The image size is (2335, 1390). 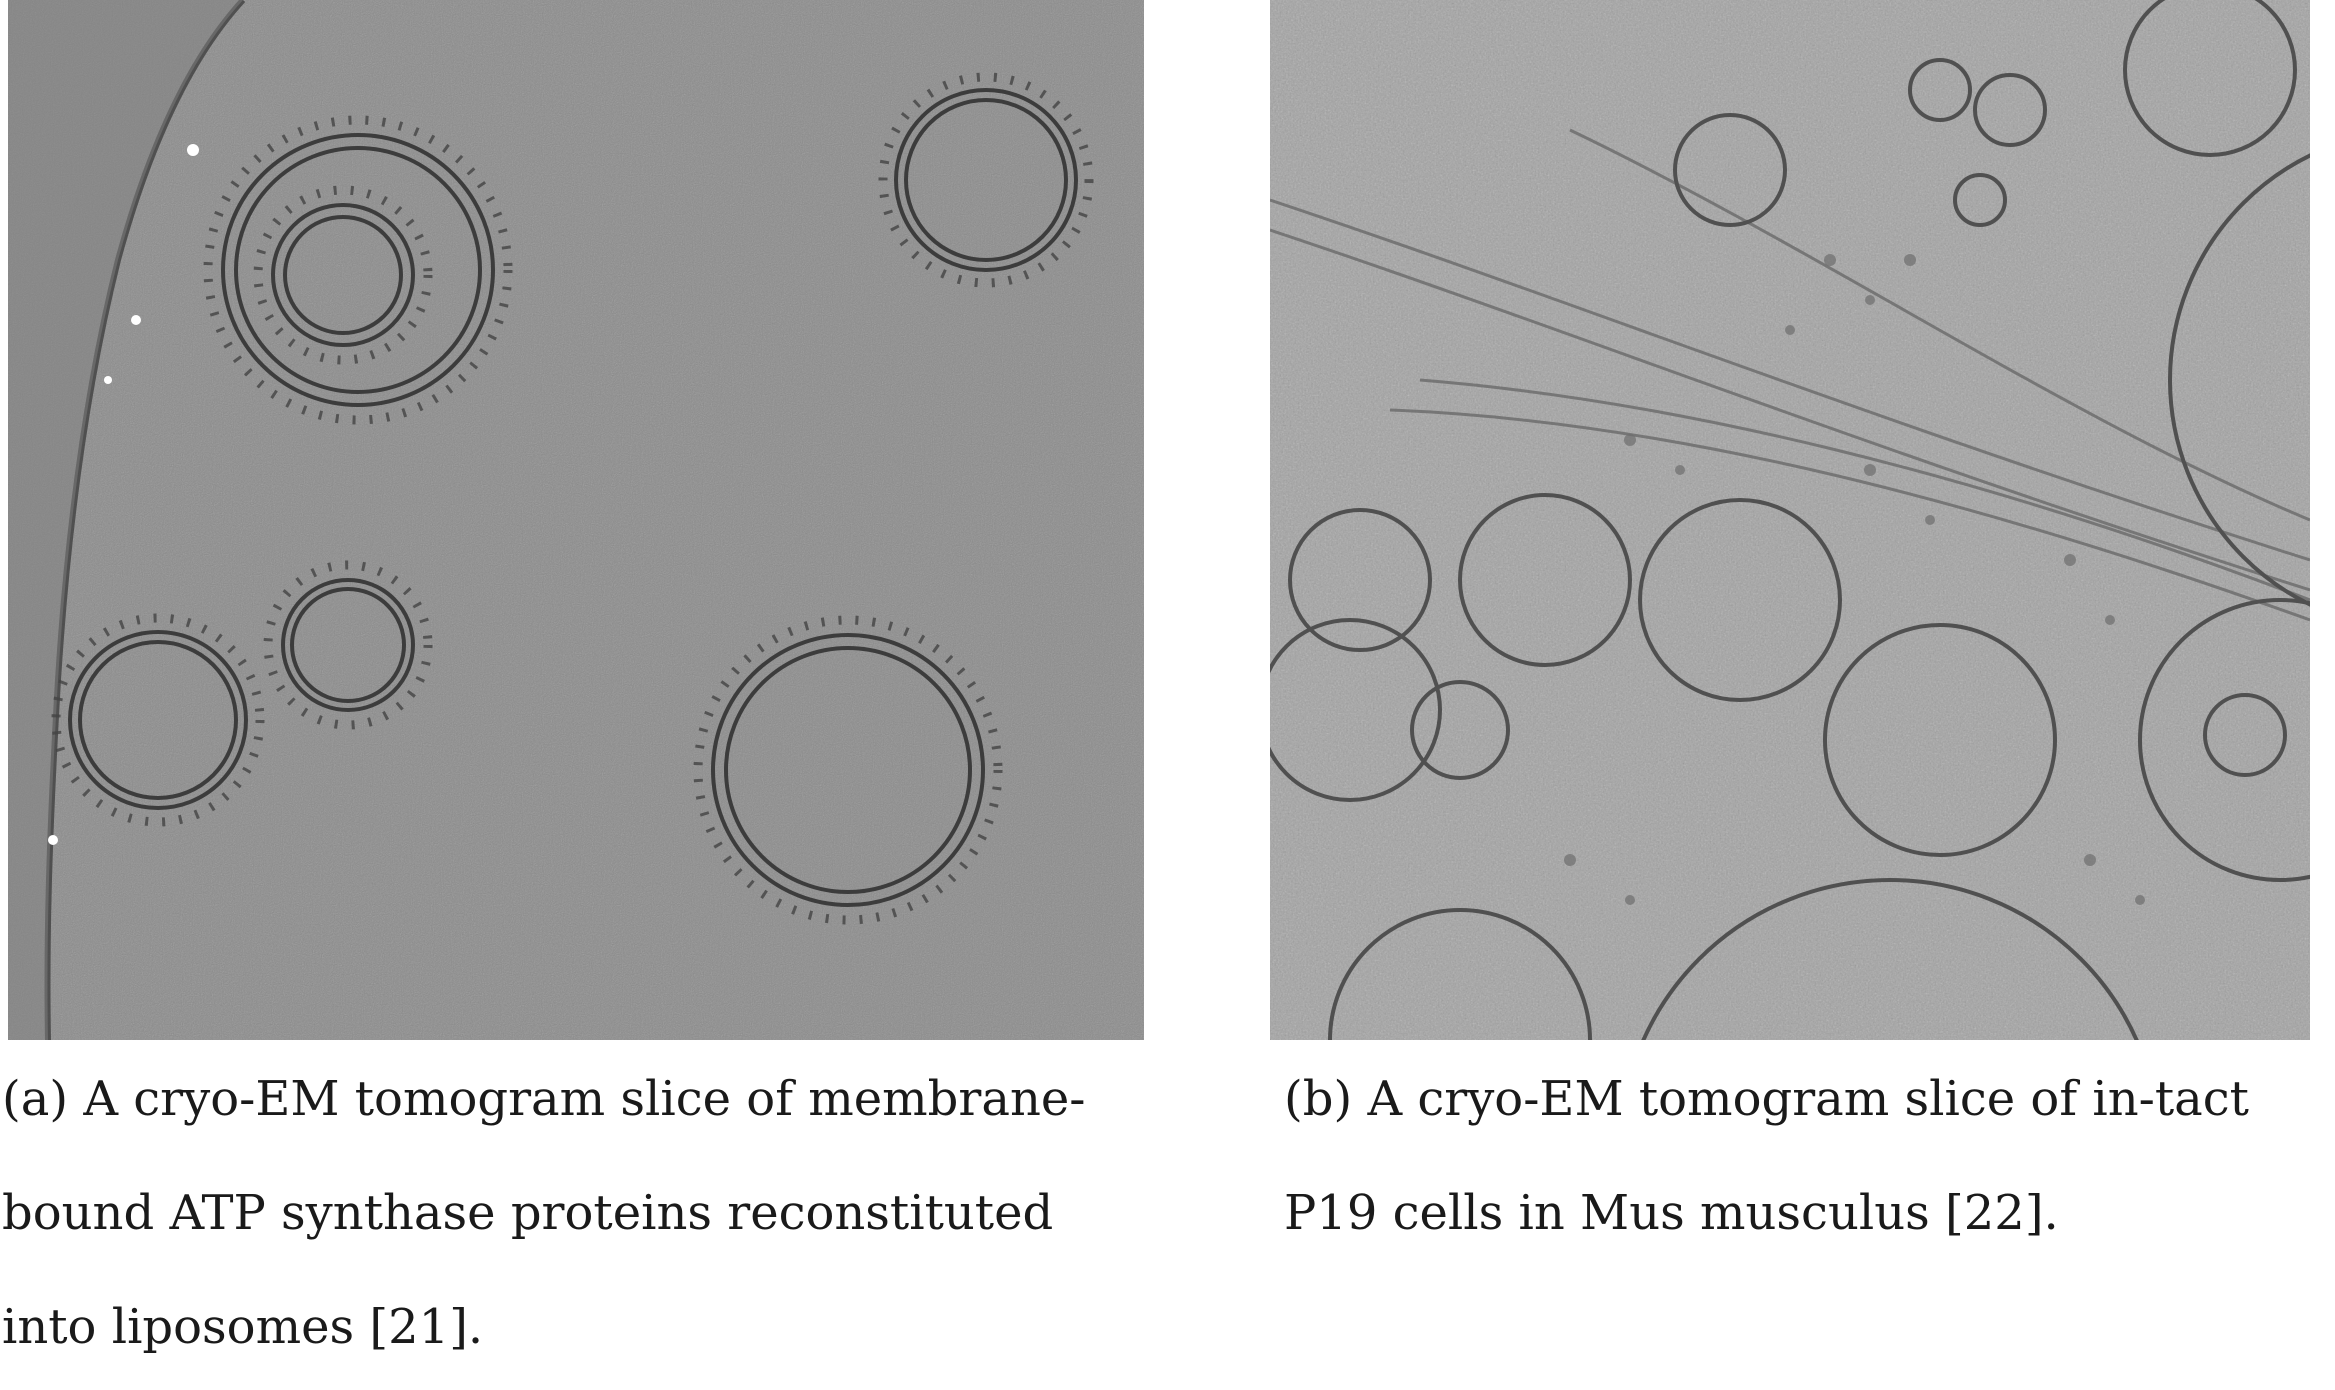 I want to click on caption-b-line-1: (b) A cryo-EM tomogram slice of in-tact, so click(x=1766, y=1099).